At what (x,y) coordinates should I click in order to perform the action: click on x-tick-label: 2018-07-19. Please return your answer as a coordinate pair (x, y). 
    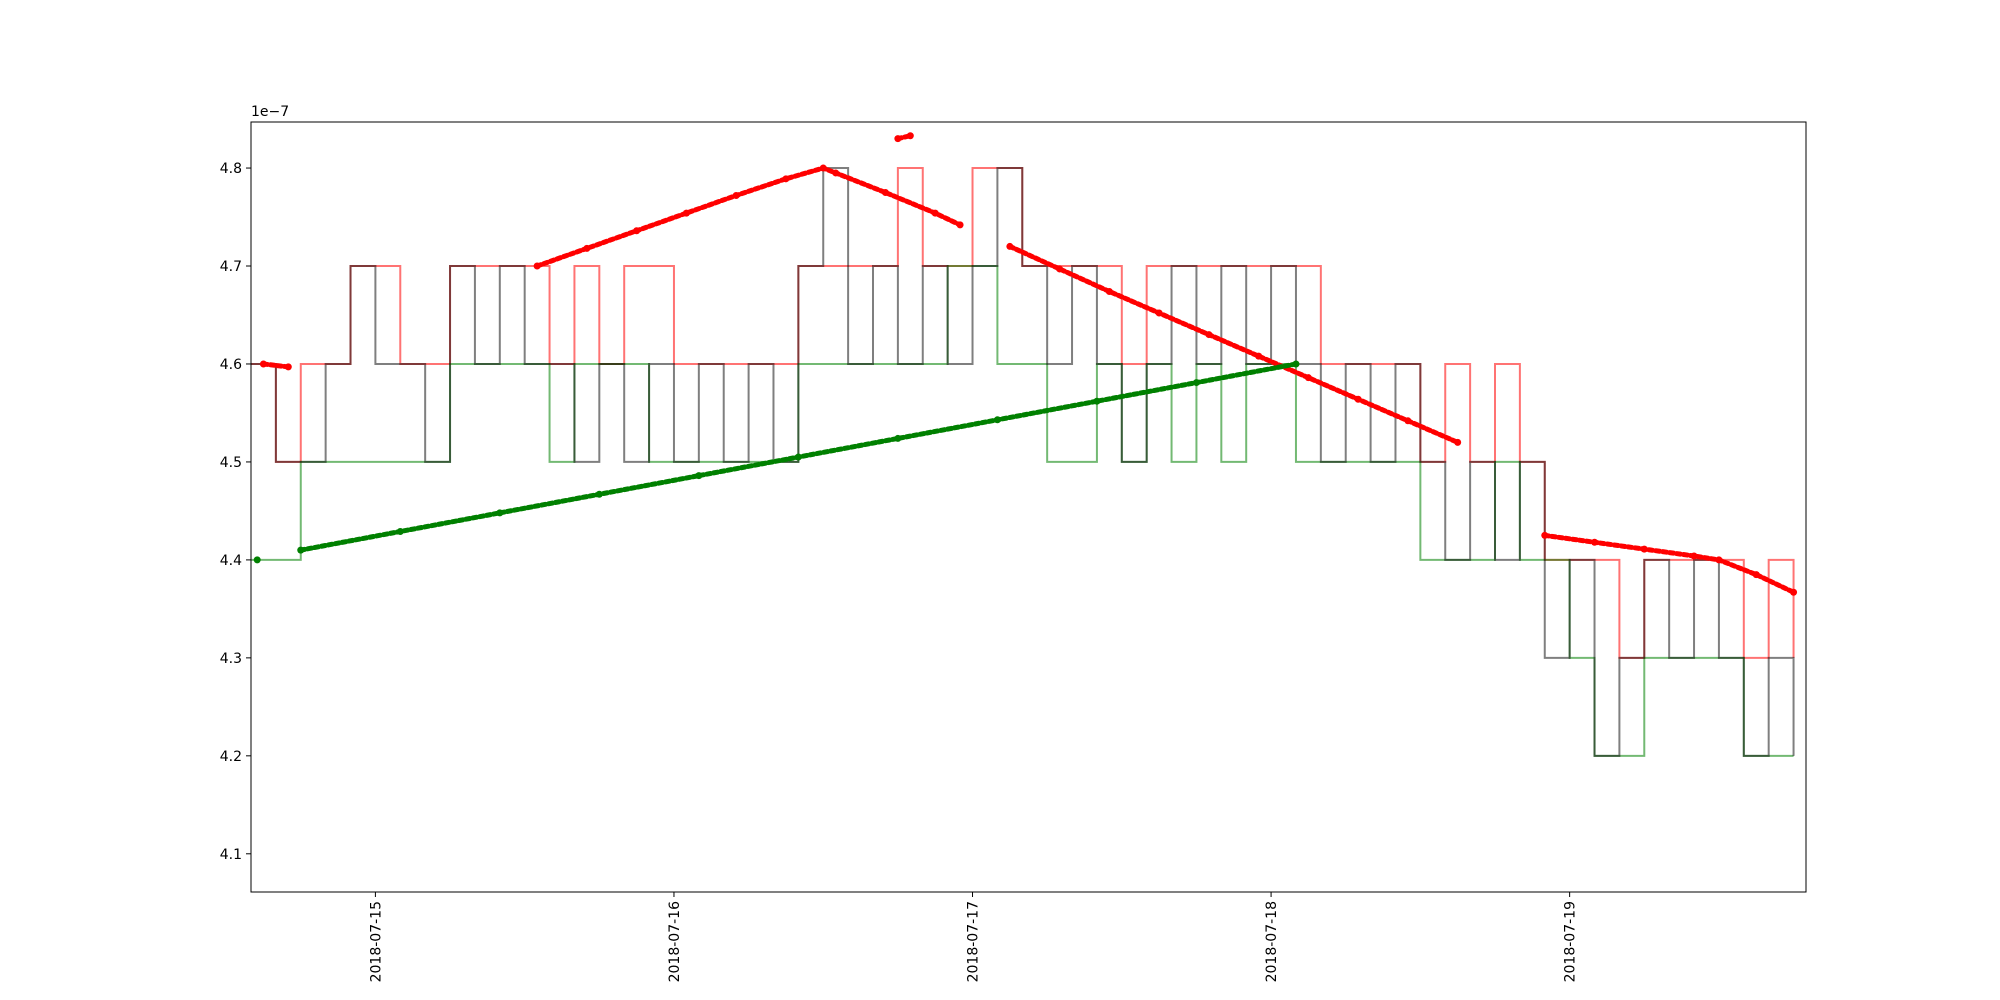
    Looking at the image, I should click on (1571, 941).